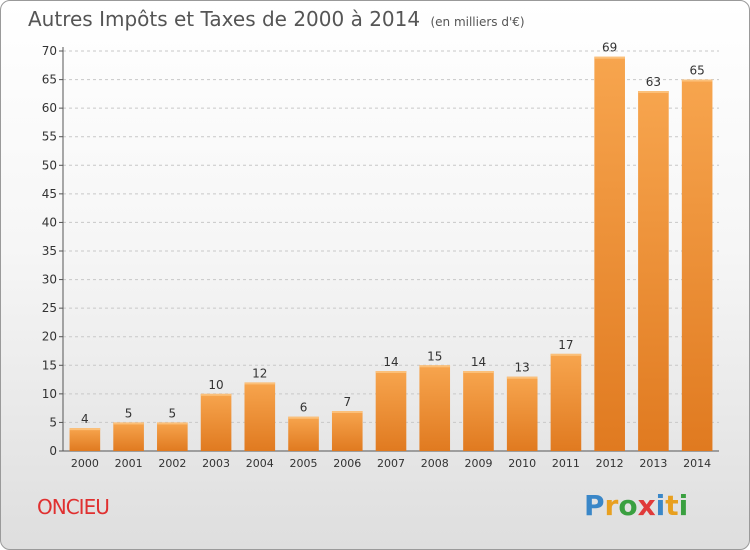 This screenshot has width=750, height=550. What do you see at coordinates (49, 280) in the screenshot?
I see `y-tick-label: 30` at bounding box center [49, 280].